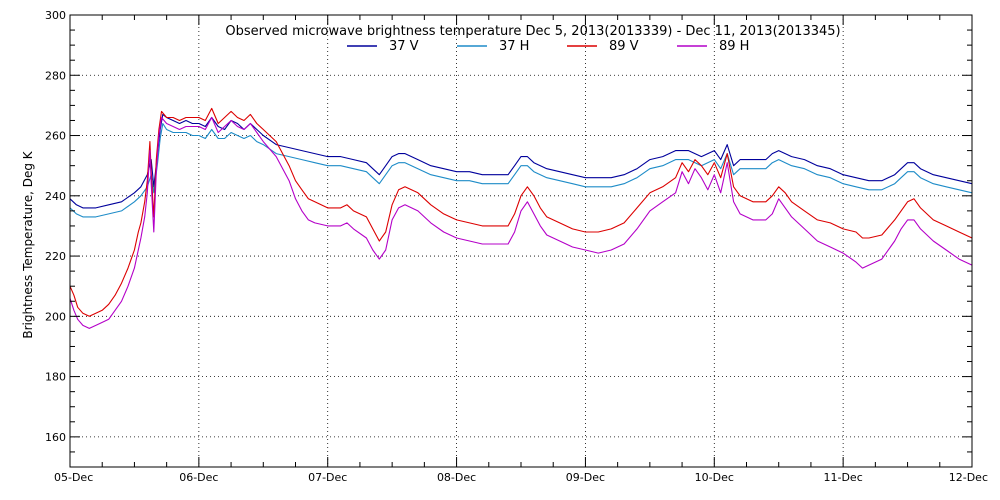  What do you see at coordinates (55, 377) in the screenshot?
I see `y-tick-label: 180` at bounding box center [55, 377].